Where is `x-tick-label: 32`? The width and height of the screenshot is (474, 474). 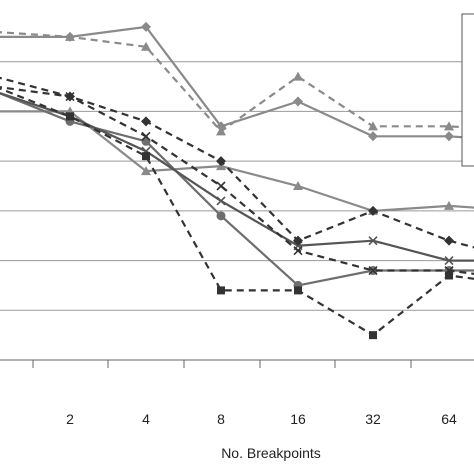
x-tick-label: 32 is located at coordinates (373, 419).